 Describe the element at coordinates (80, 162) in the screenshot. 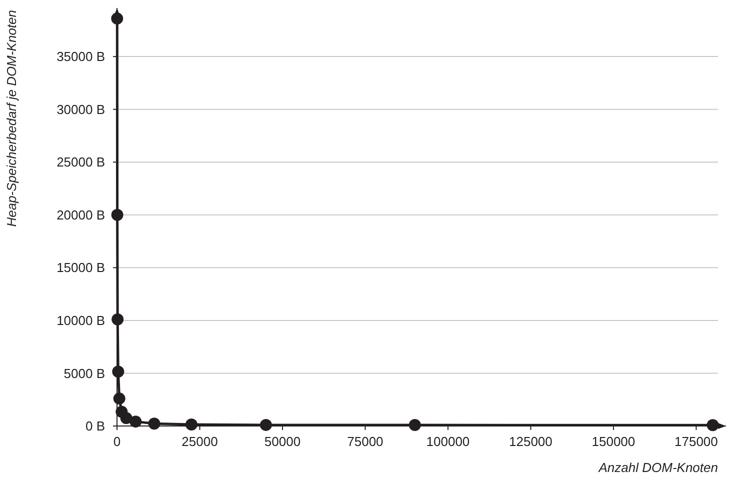

I see `y-tick-label: 25000 B` at that location.